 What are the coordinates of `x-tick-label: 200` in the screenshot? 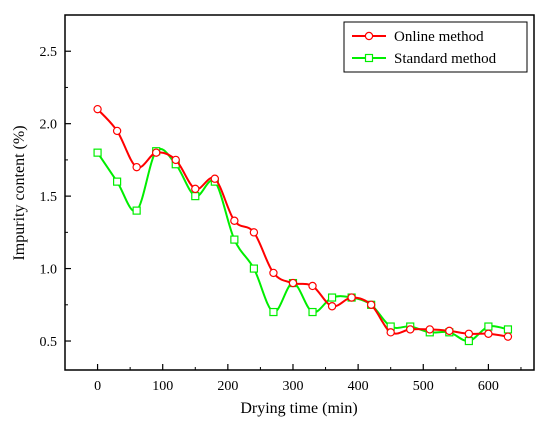 It's located at (227, 386).